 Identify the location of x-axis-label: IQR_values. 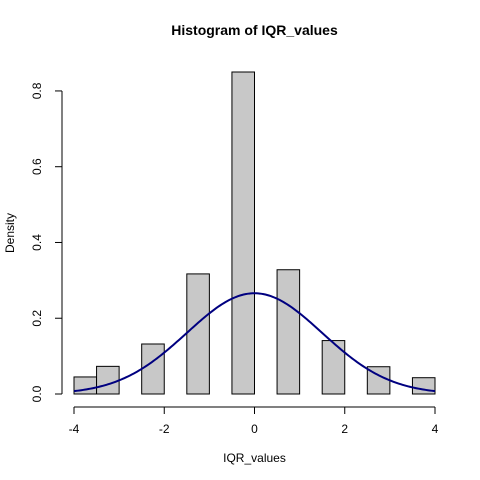
(254, 458).